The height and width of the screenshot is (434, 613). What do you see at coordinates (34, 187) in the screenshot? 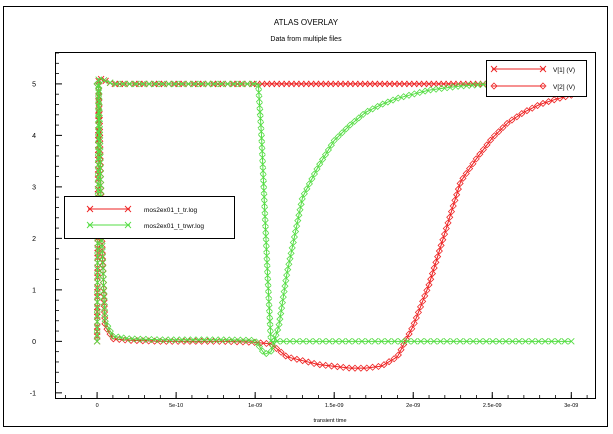
I see `y-tick-label: 3` at bounding box center [34, 187].